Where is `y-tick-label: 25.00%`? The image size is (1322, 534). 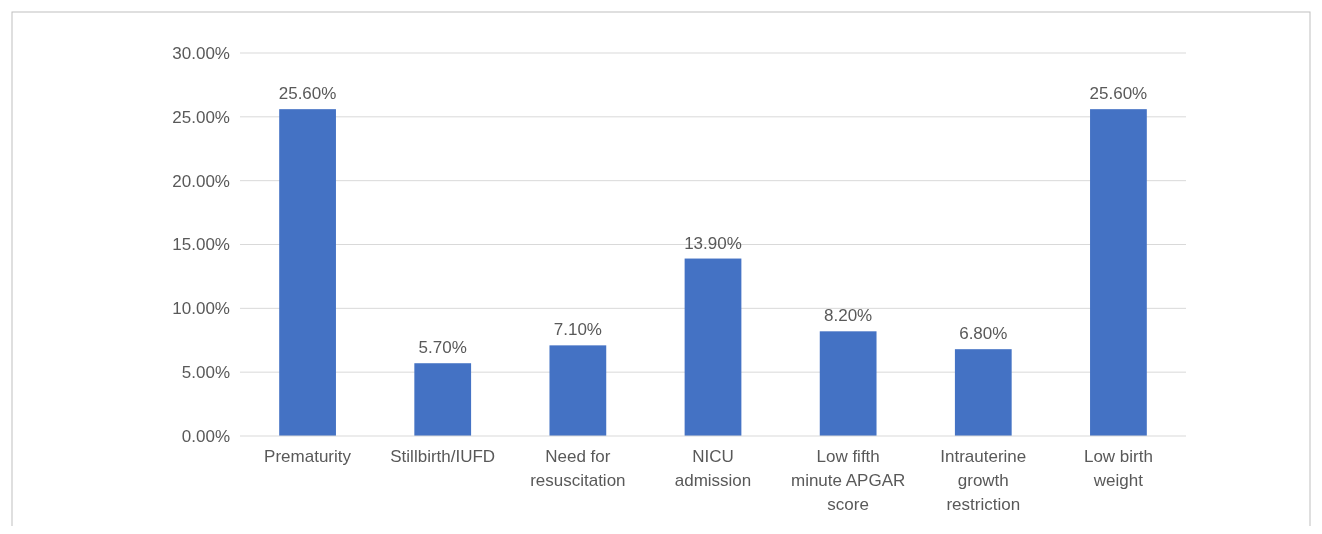 y-tick-label: 25.00% is located at coordinates (201, 117).